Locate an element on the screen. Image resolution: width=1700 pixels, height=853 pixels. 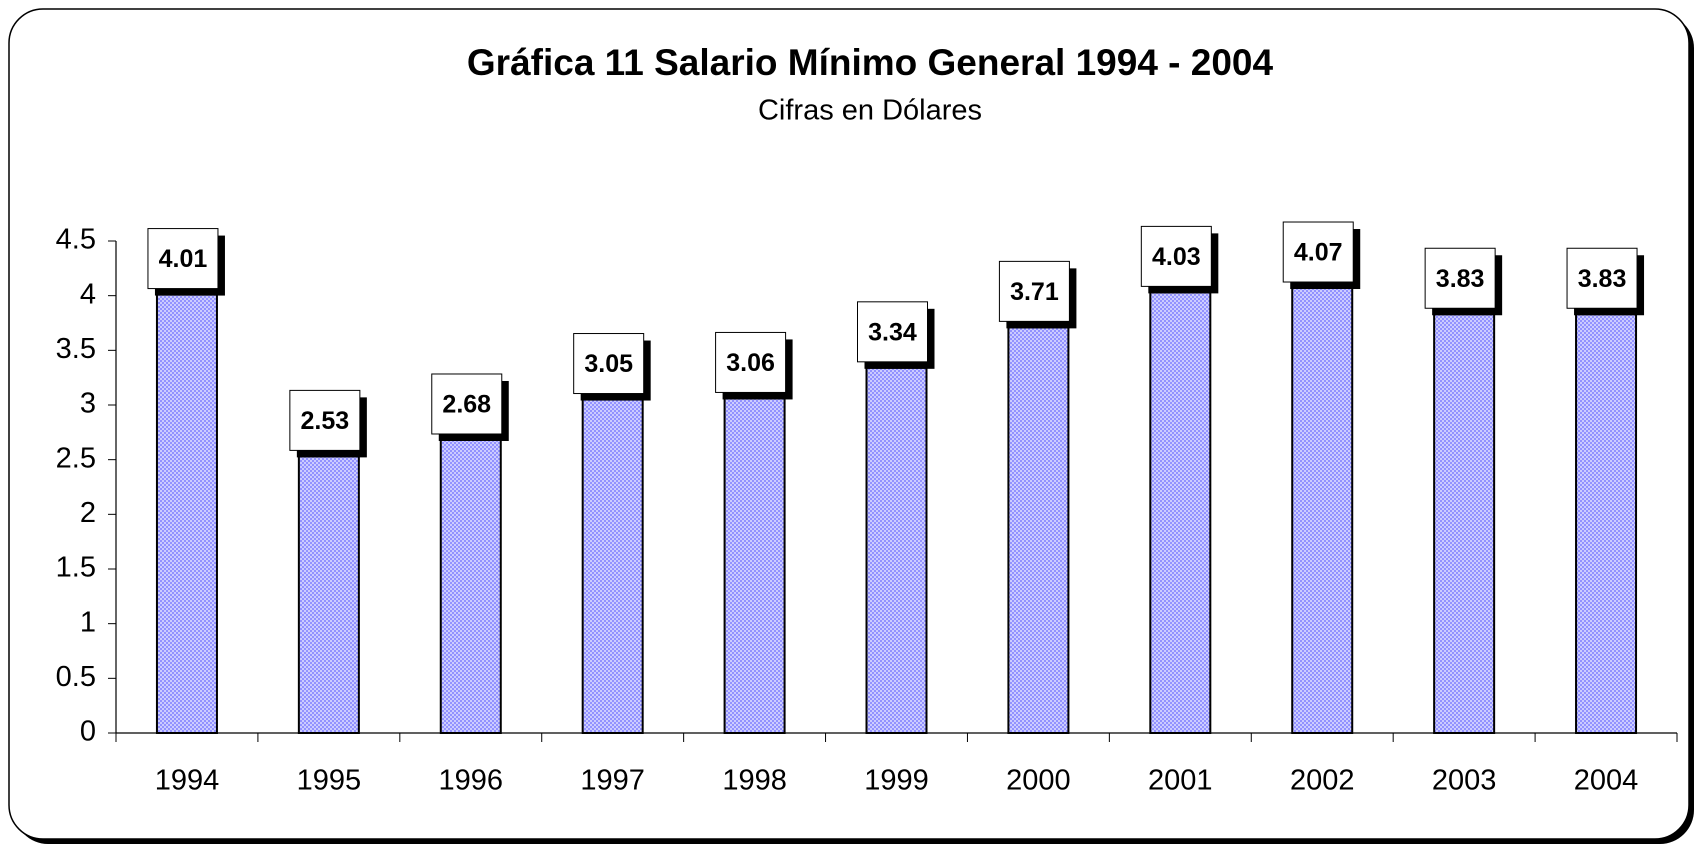
y-tick-label: 4 is located at coordinates (88, 294).